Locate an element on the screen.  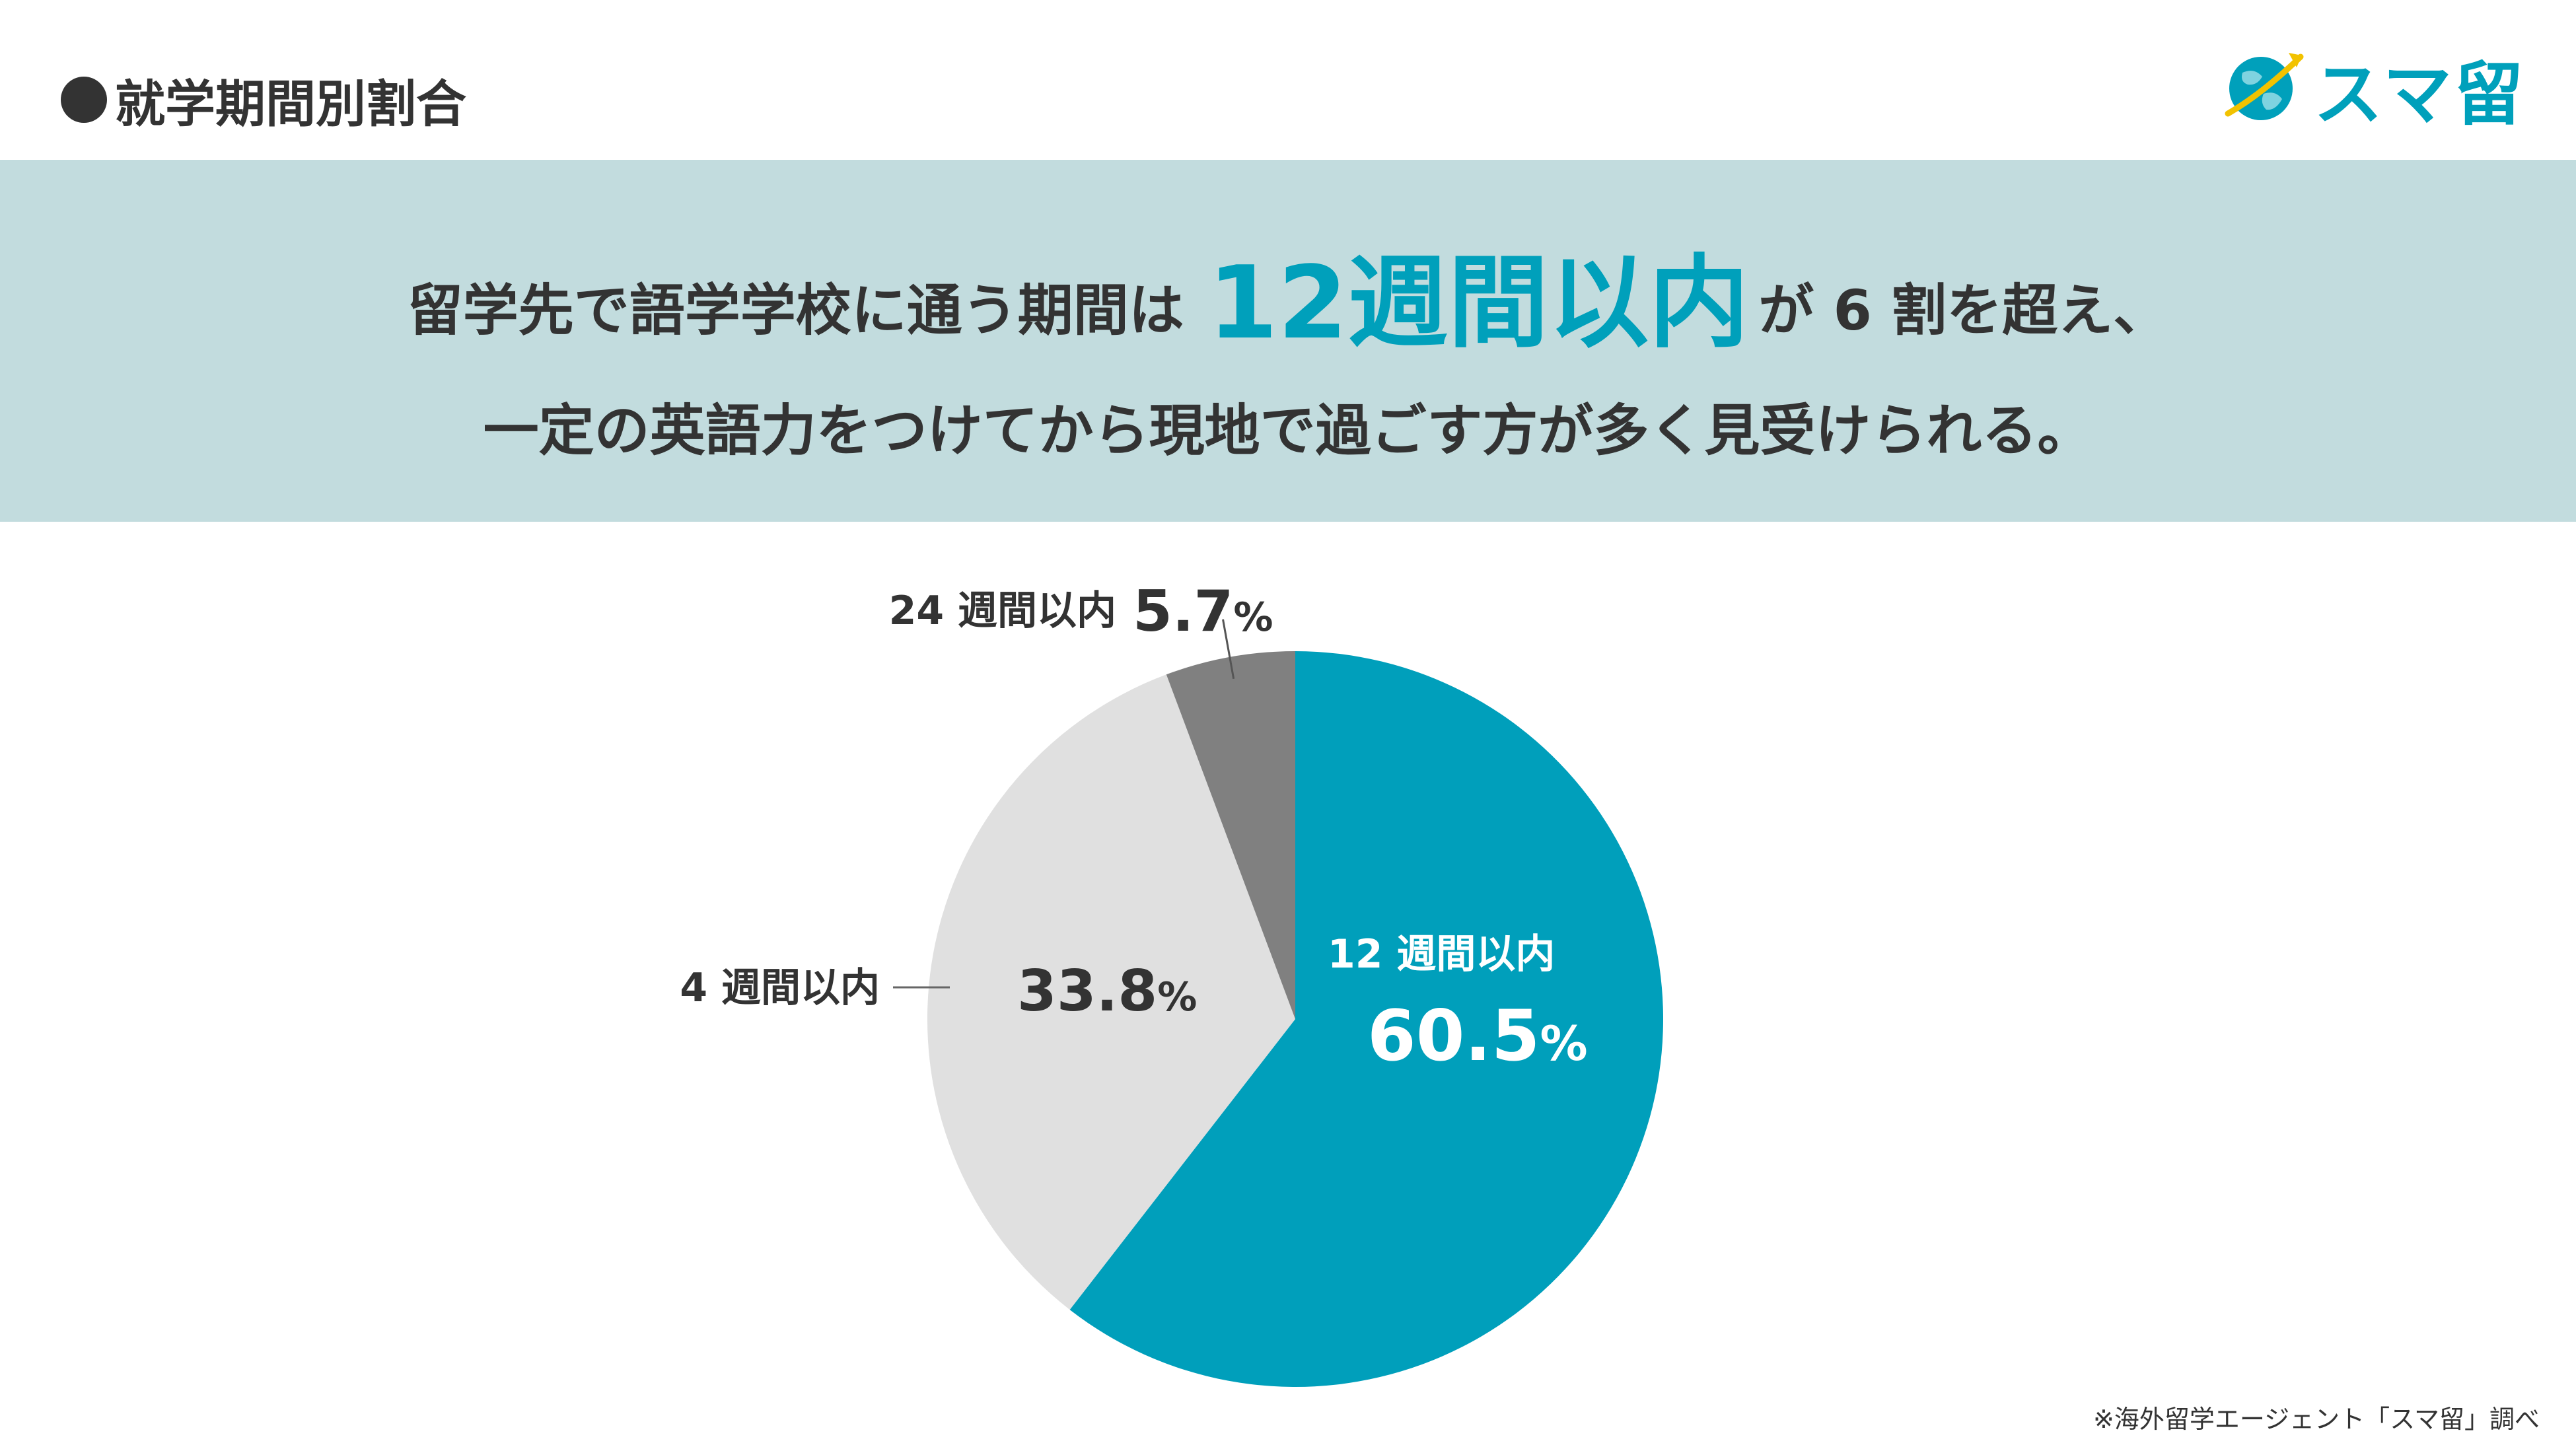
slice-label-2: 24 週間以内 is located at coordinates (1002, 611).